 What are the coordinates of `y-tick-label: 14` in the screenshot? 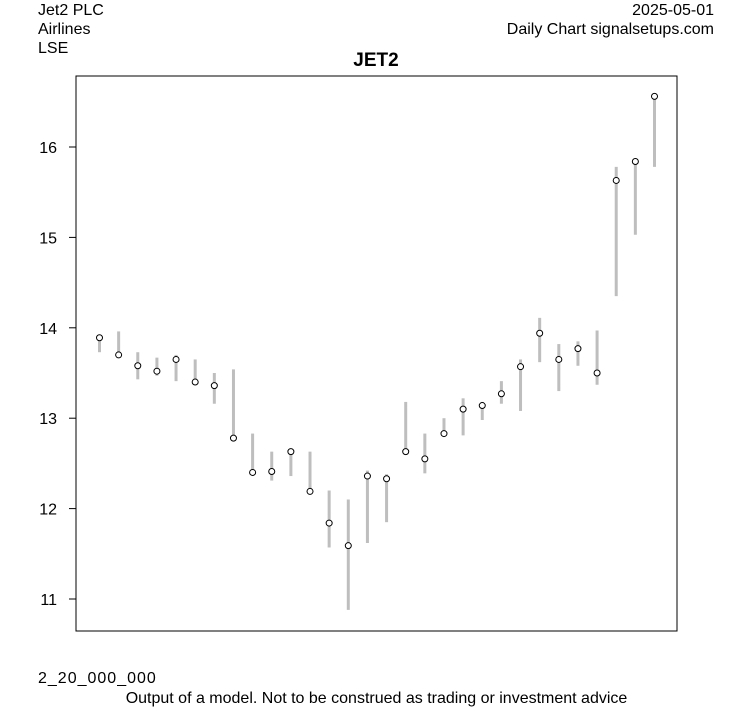 It's located at (48, 329).